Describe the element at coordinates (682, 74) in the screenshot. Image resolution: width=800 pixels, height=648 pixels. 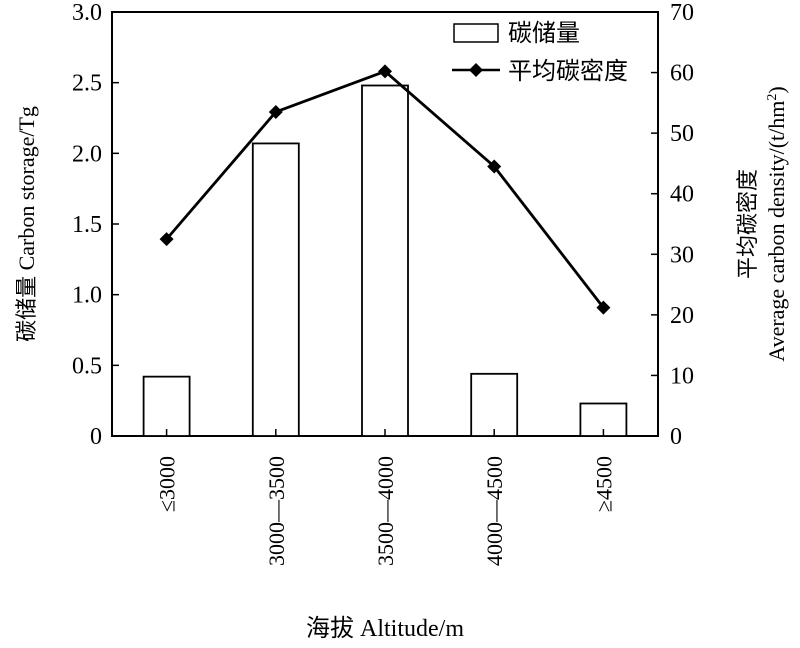
I see `y-right-tick-label-6: 60` at that location.